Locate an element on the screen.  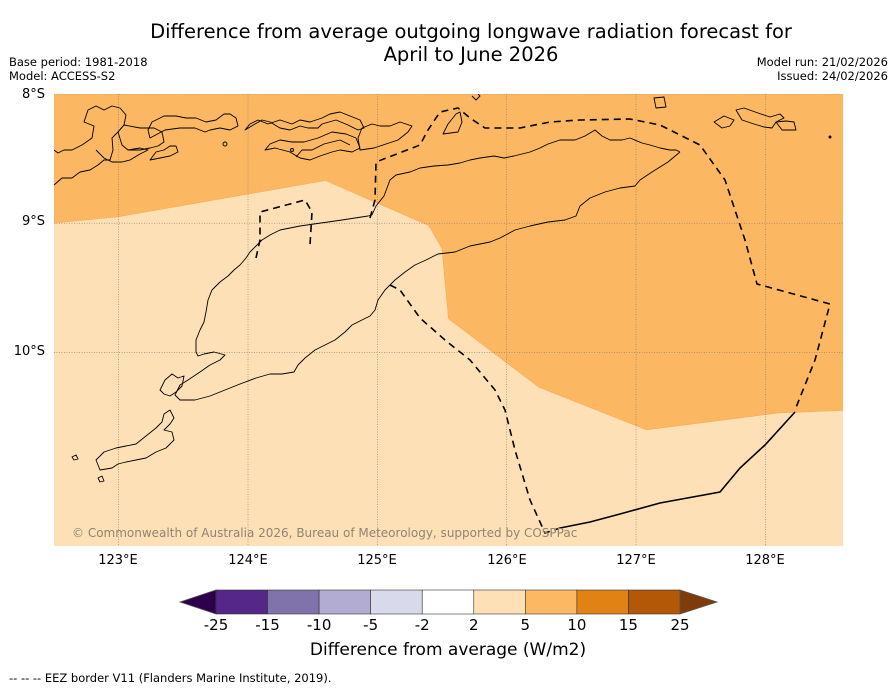
colorbar-extend-low is located at coordinates (197, 602).